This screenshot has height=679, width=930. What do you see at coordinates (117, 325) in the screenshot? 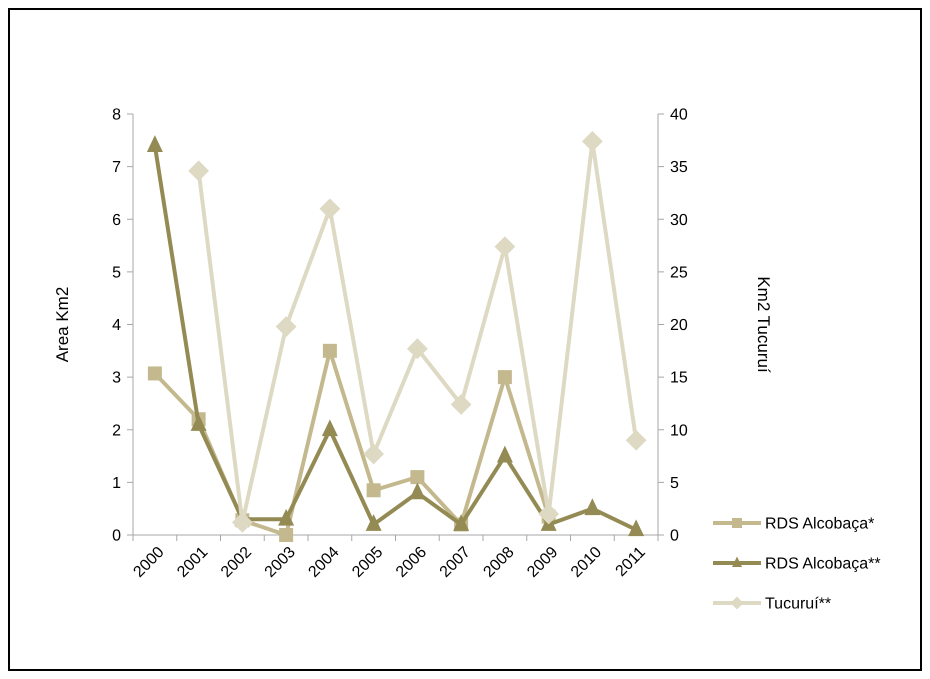
I see `y-tick-label: 4` at bounding box center [117, 325].